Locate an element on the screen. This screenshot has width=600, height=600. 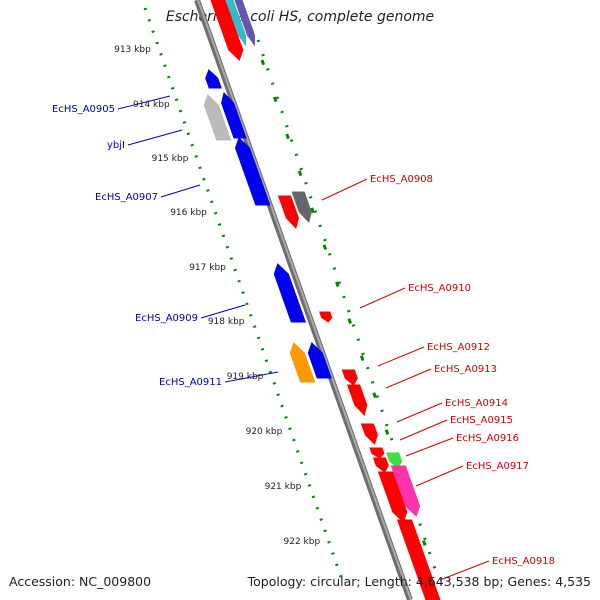
gene-label: ybjI is located at coordinates (116, 145).